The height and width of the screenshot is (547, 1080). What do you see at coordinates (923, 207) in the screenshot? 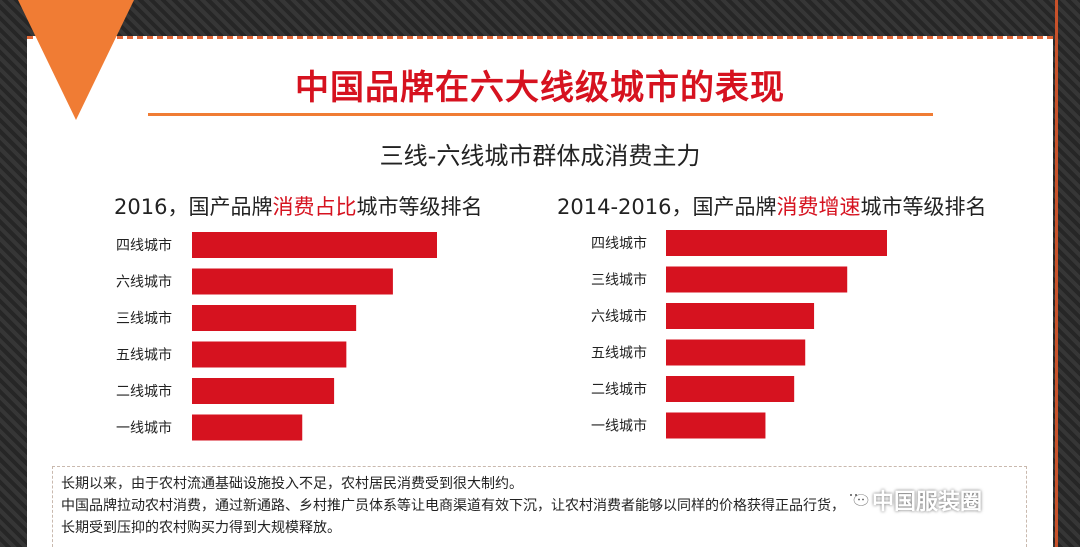
I see `chart-right-title-suffix: 城市等级排名` at bounding box center [923, 207].